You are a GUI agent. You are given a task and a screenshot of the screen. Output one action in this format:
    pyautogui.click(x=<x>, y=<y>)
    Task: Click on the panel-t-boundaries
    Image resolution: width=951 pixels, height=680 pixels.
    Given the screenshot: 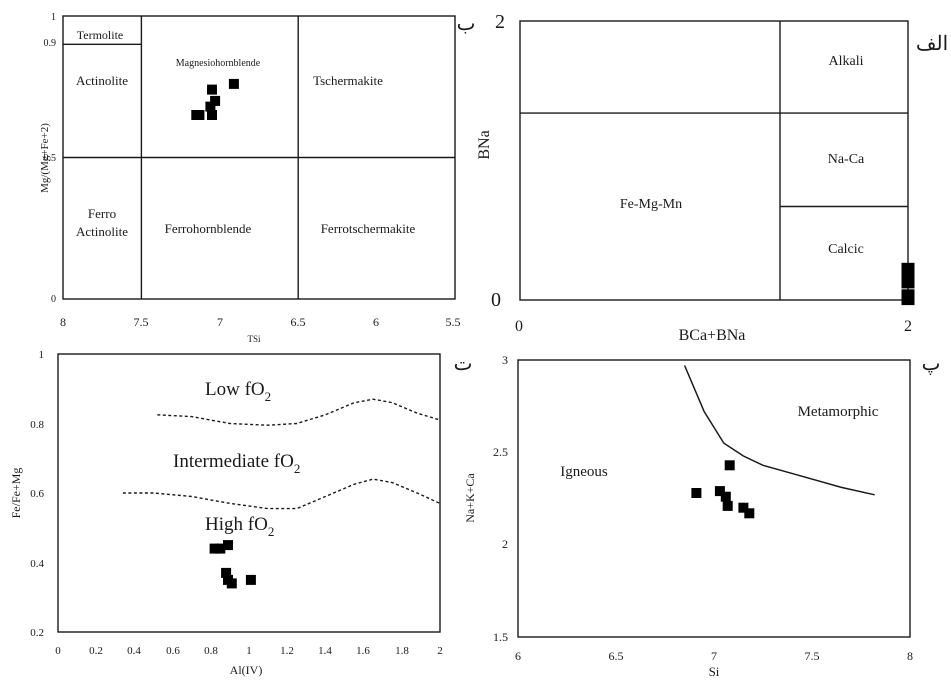 What is the action you would take?
    pyautogui.click(x=281, y=454)
    